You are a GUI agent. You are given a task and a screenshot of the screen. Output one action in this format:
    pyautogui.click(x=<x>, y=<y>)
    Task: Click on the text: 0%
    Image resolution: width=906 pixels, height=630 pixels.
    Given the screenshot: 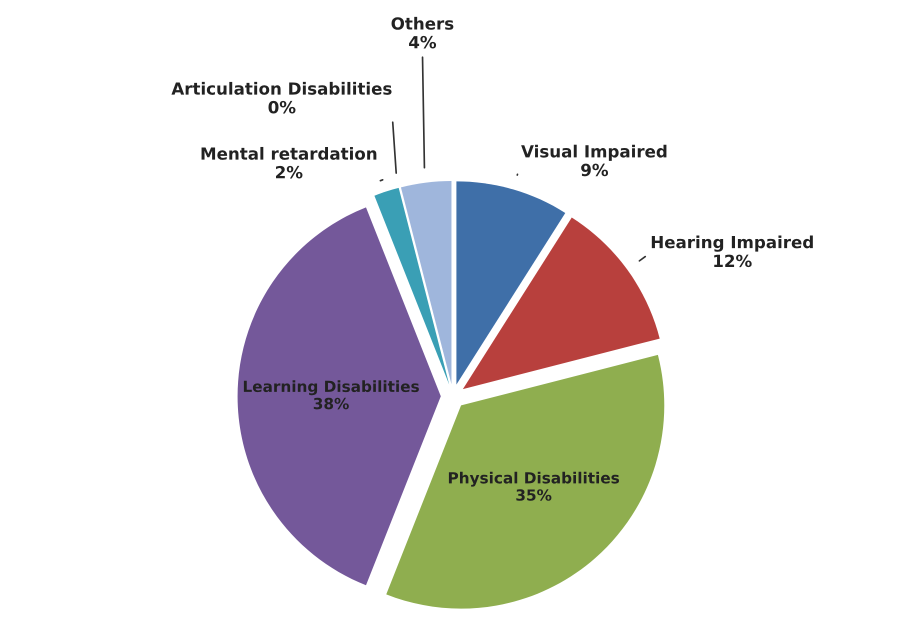 What is the action you would take?
    pyautogui.click(x=282, y=107)
    